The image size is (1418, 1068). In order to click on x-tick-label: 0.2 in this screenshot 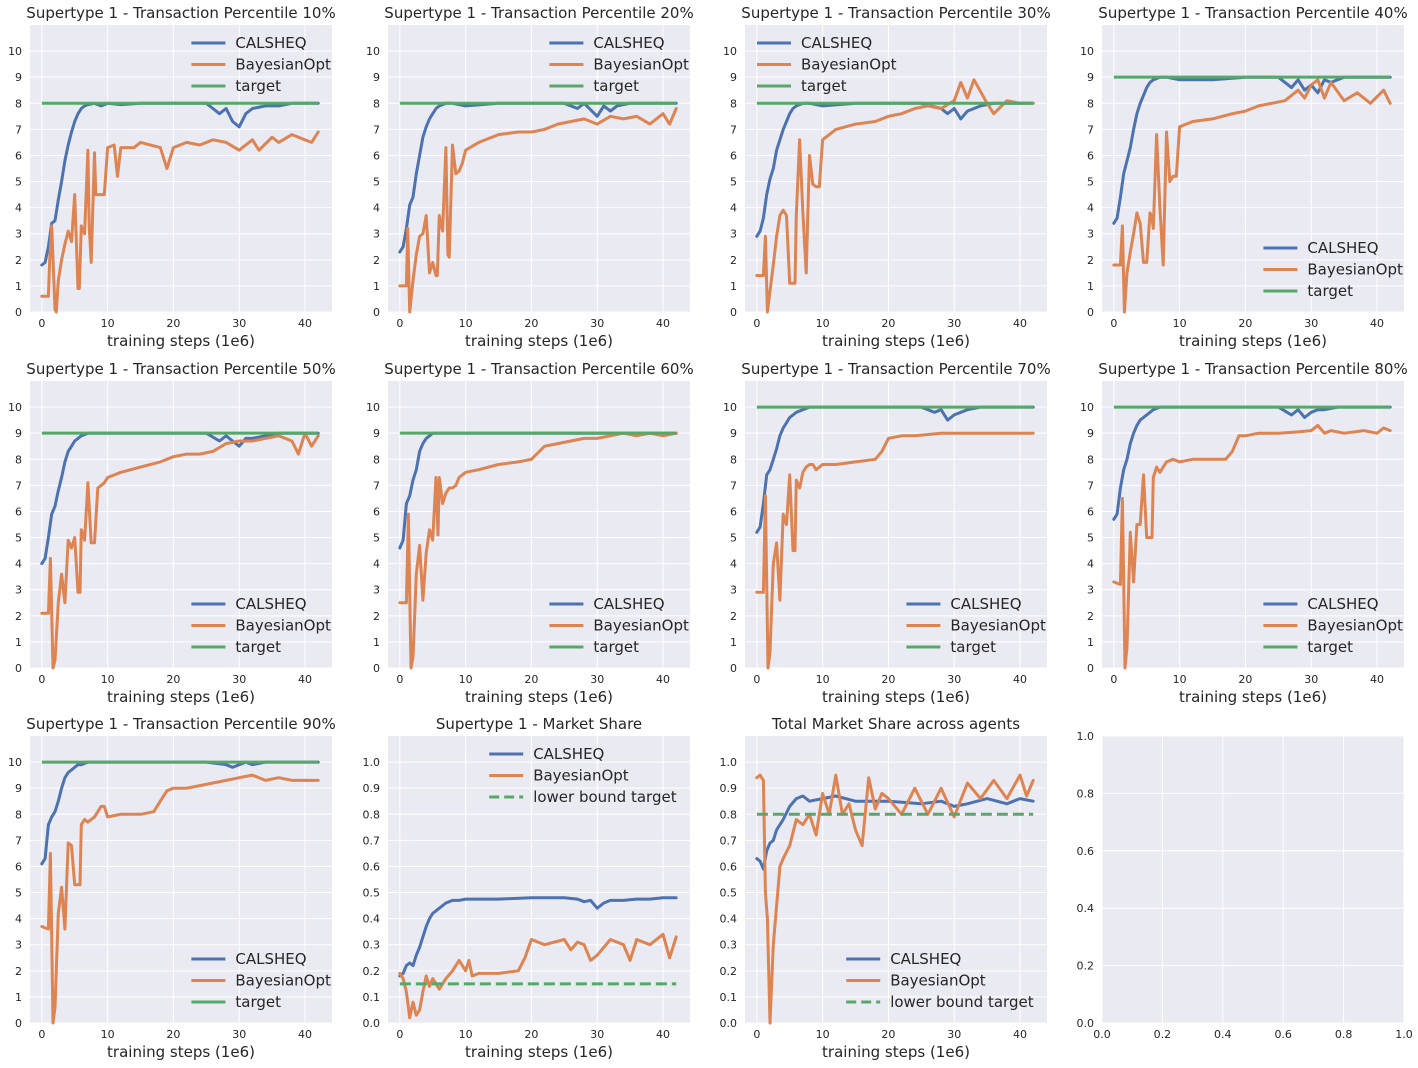, I will do `click(1163, 1034)`.